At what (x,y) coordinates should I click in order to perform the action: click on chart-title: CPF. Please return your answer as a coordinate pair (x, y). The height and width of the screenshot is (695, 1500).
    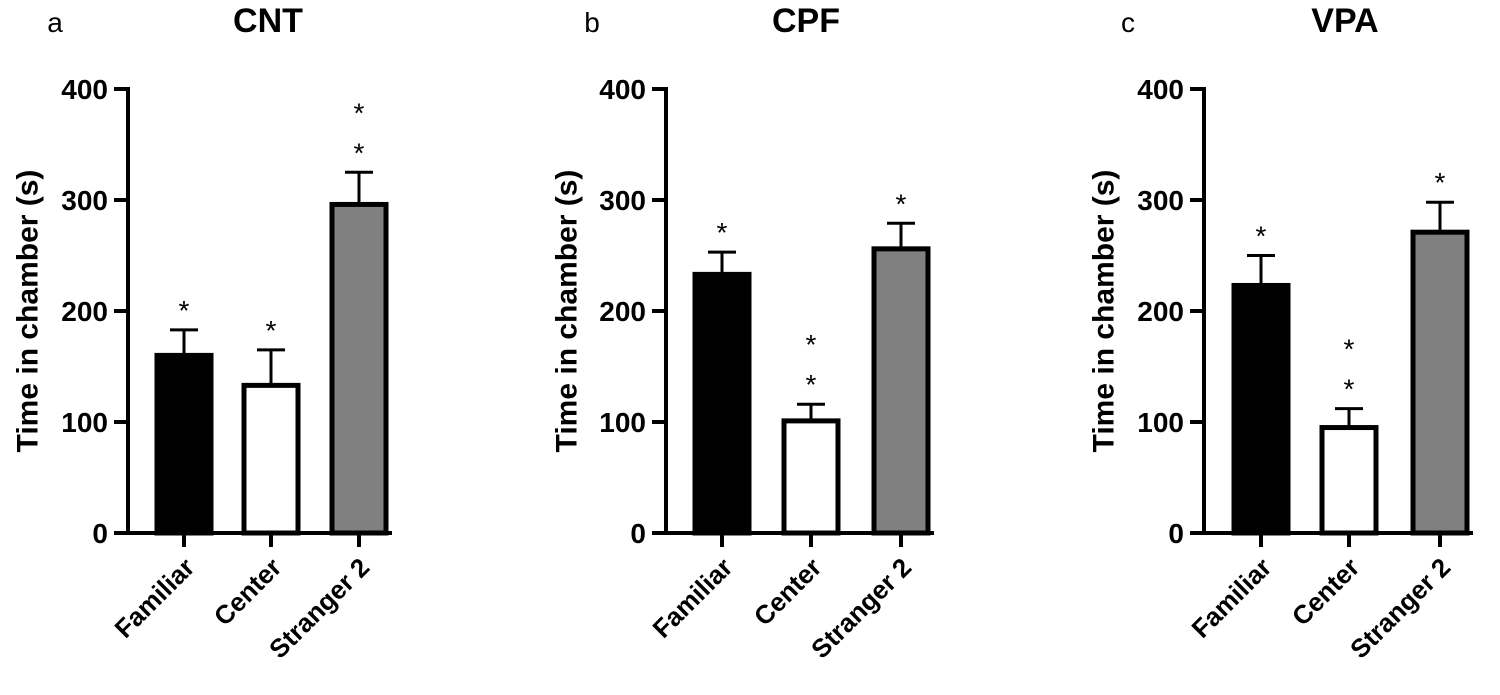
    Looking at the image, I should click on (806, 21).